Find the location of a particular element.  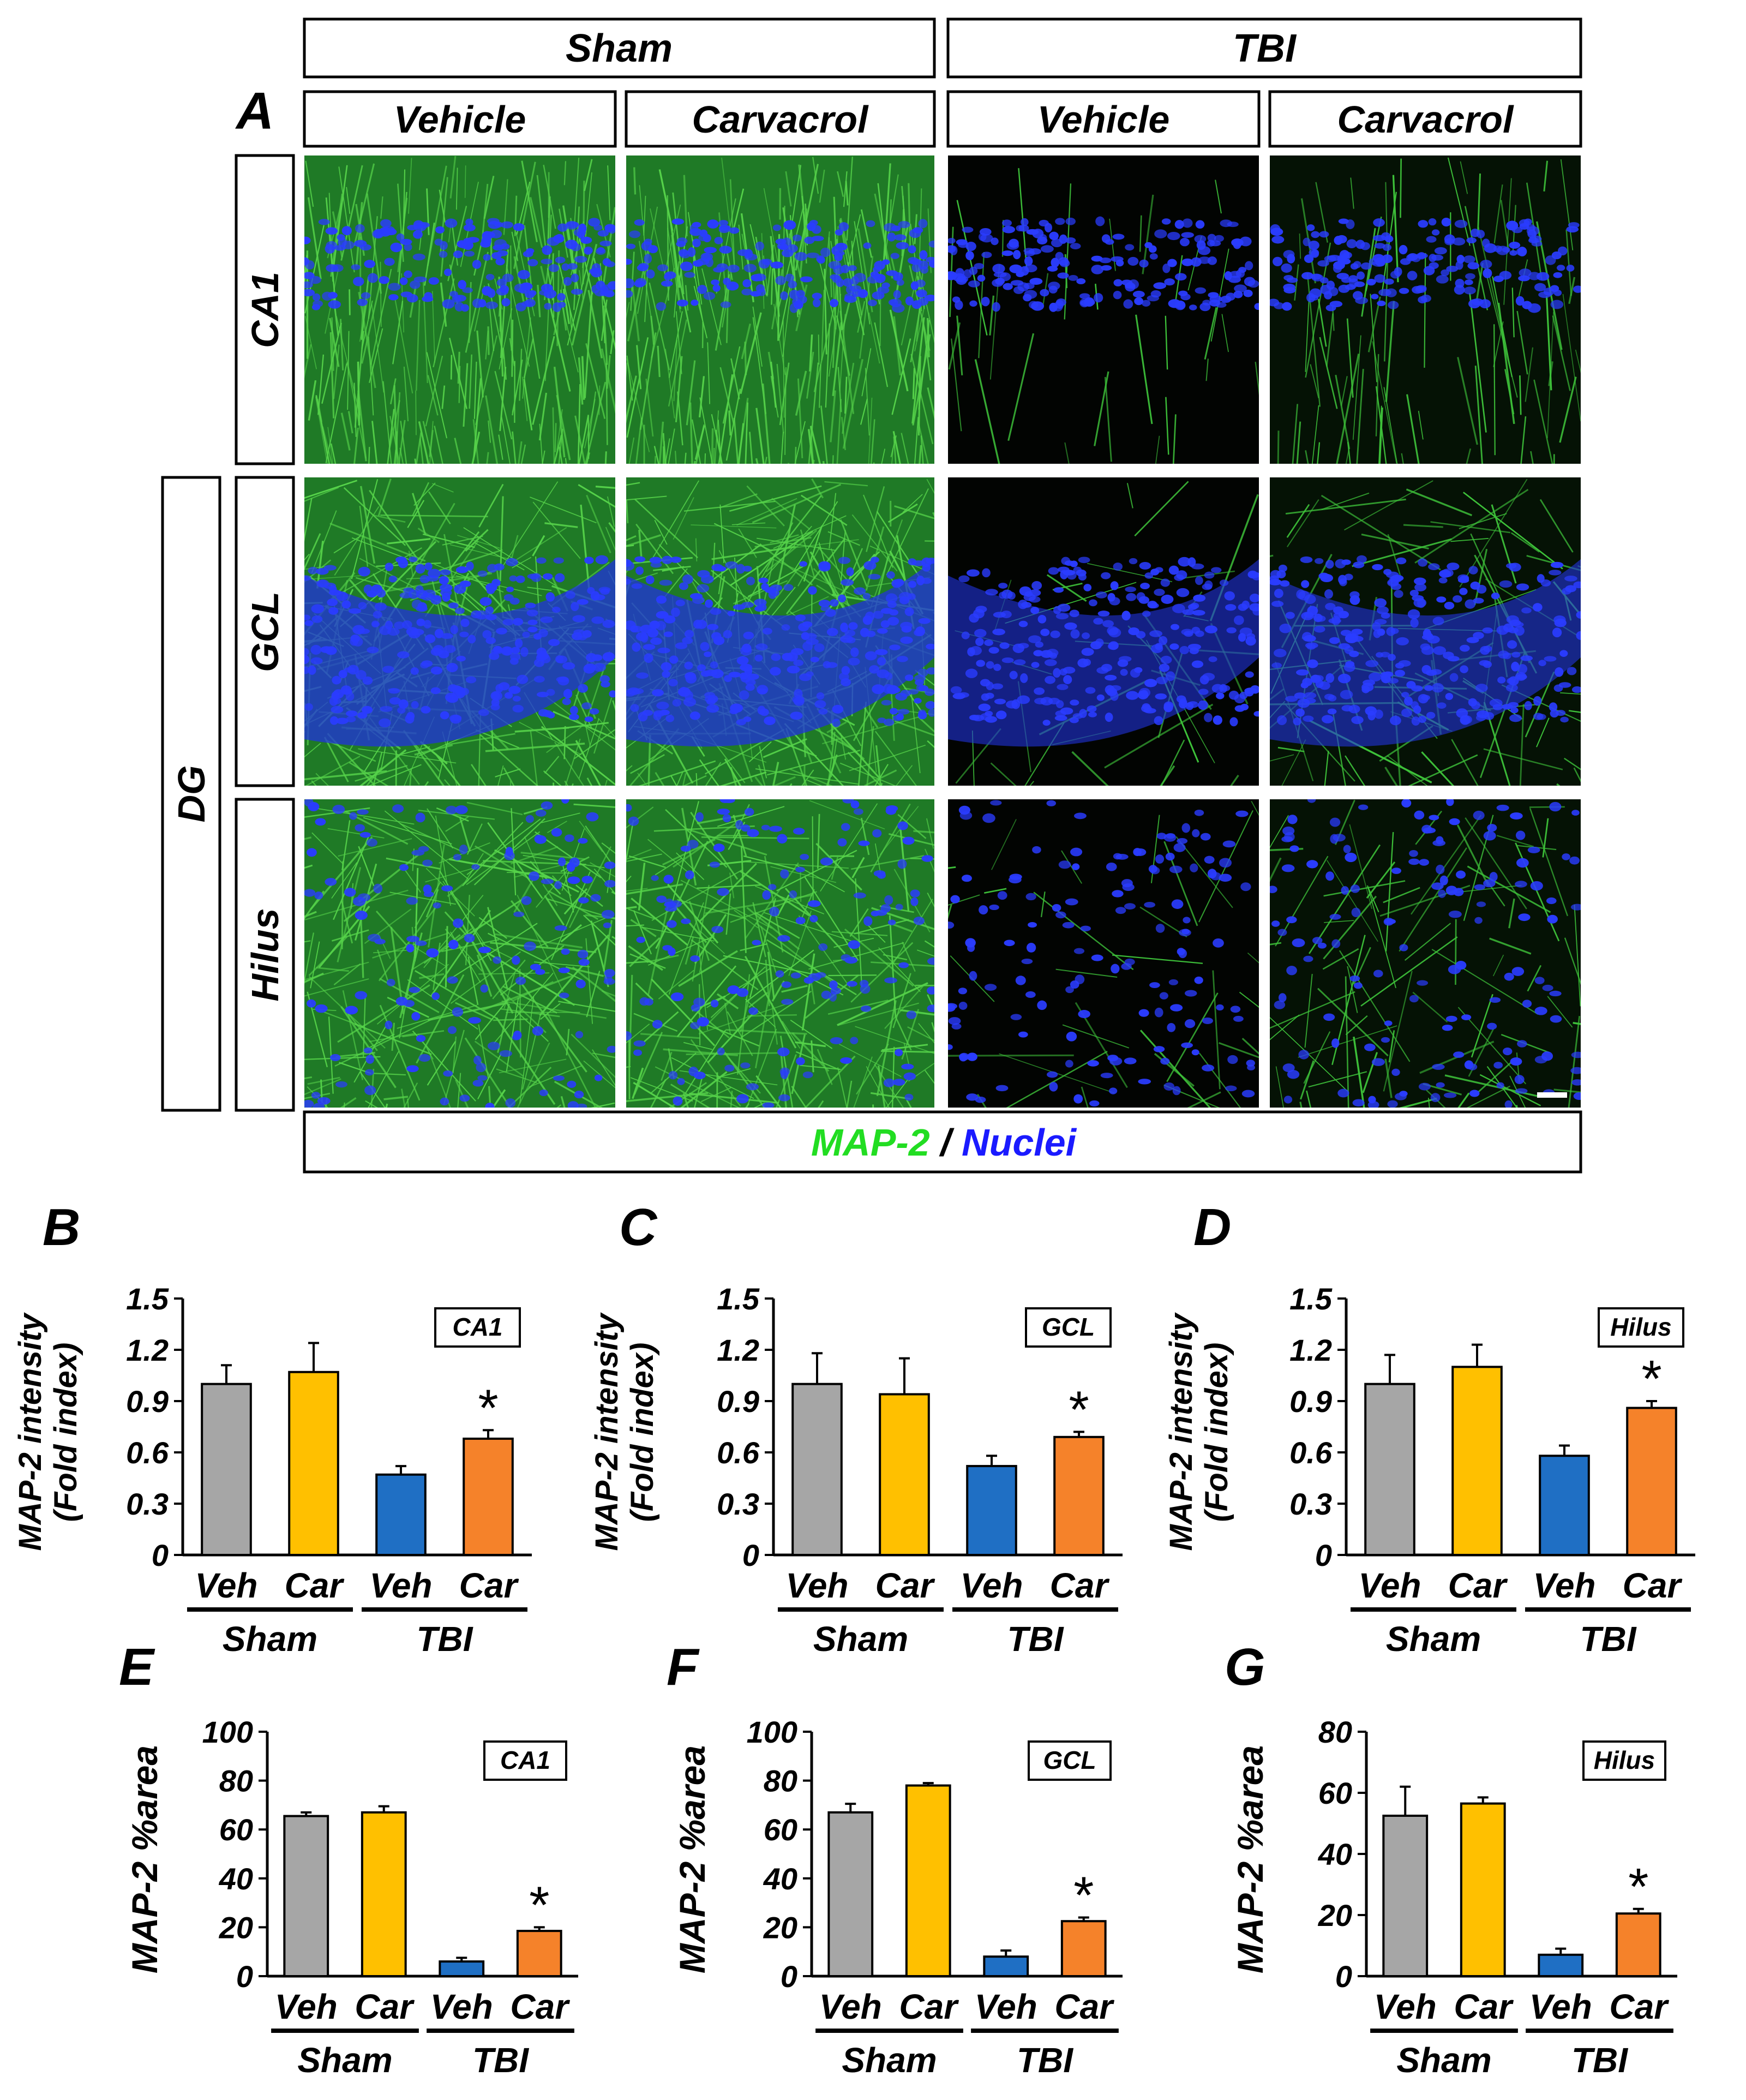

y-tick-label: 20 is located at coordinates (780, 1927).